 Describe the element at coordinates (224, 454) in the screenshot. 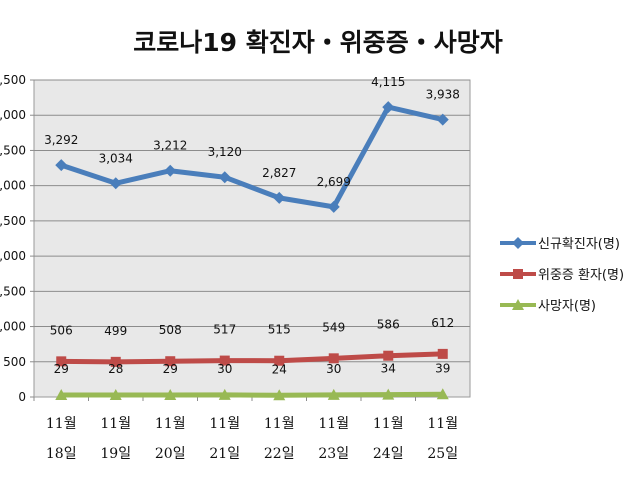

I see `x-tick-label: 21일` at that location.